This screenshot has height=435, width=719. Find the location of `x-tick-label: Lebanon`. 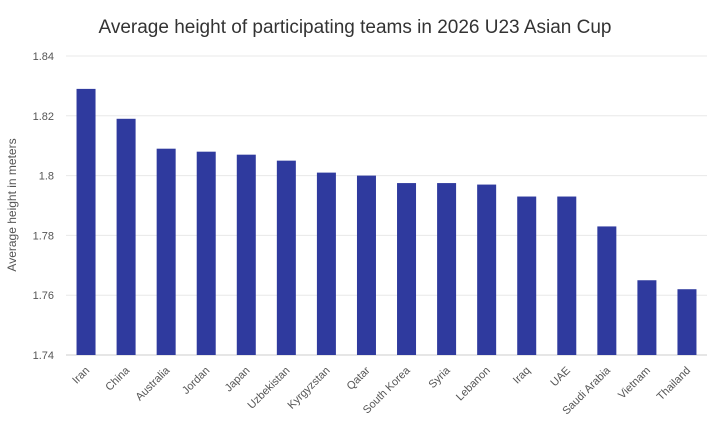

x-tick-label: Lebanon is located at coordinates (473, 384).